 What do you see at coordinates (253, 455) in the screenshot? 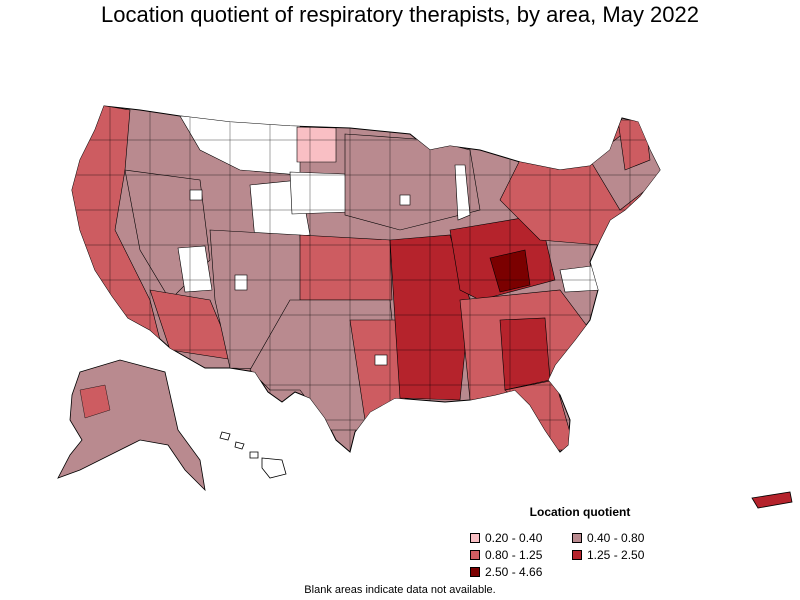
I see `hawaii` at bounding box center [253, 455].